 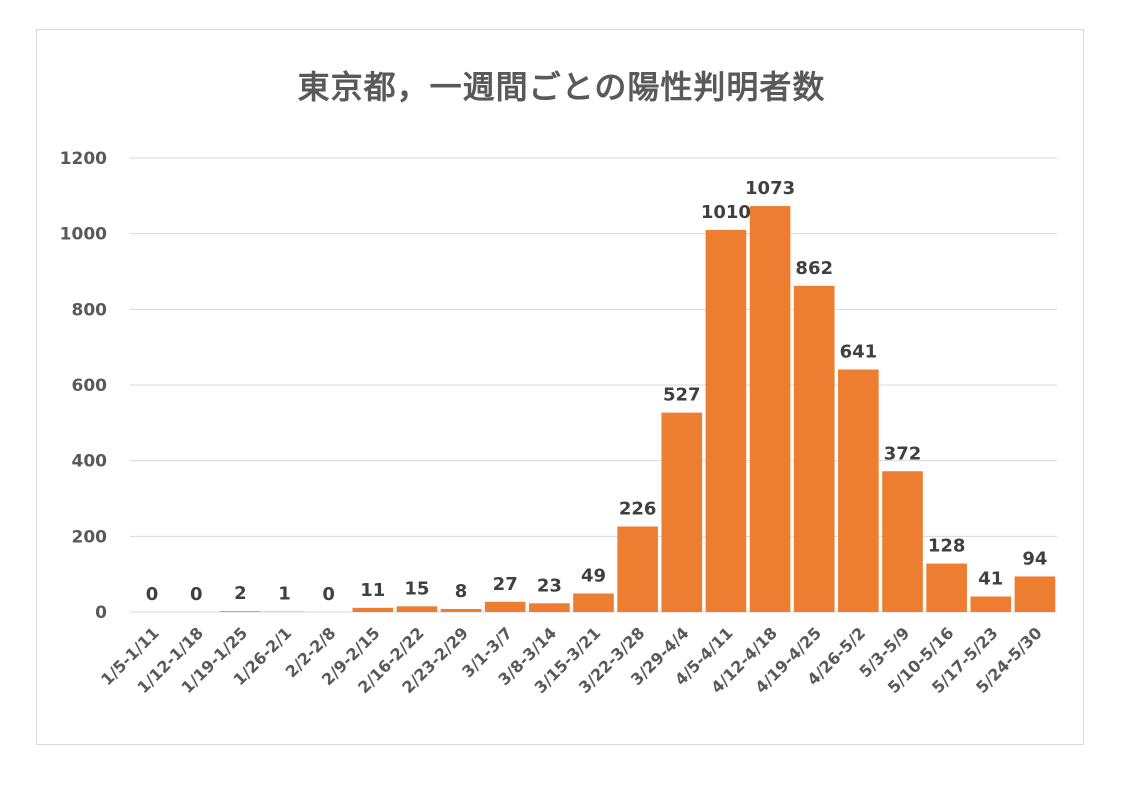 What do you see at coordinates (561, 87) in the screenshot?
I see `chart-title: 東京都，一週間ごとの陽性判明者数` at bounding box center [561, 87].